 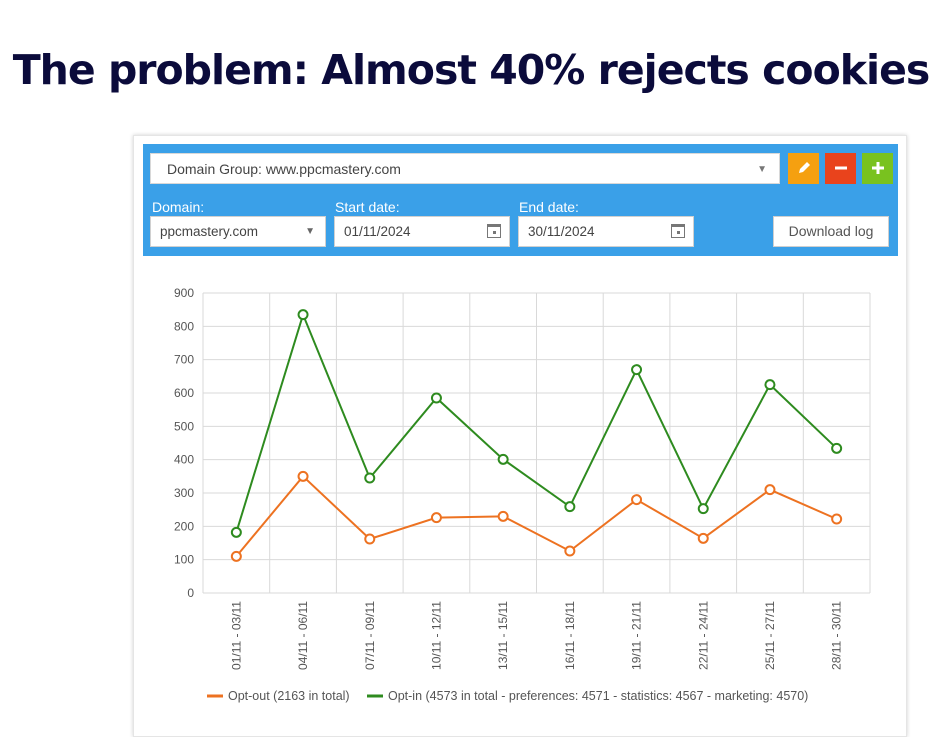 What do you see at coordinates (190, 593) in the screenshot?
I see `y-tick-label: 0` at bounding box center [190, 593].